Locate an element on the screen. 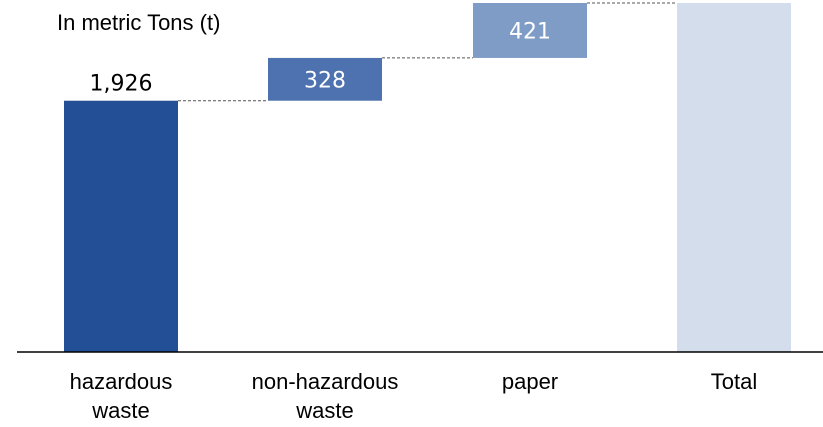  x-tick-label-paper: paper is located at coordinates (530, 381).